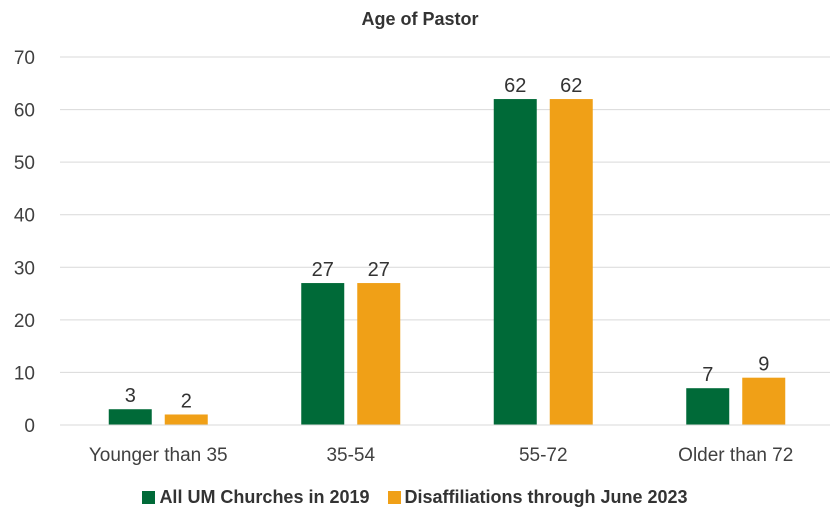 The width and height of the screenshot is (830, 511). I want to click on data-label: 2, so click(186, 401).